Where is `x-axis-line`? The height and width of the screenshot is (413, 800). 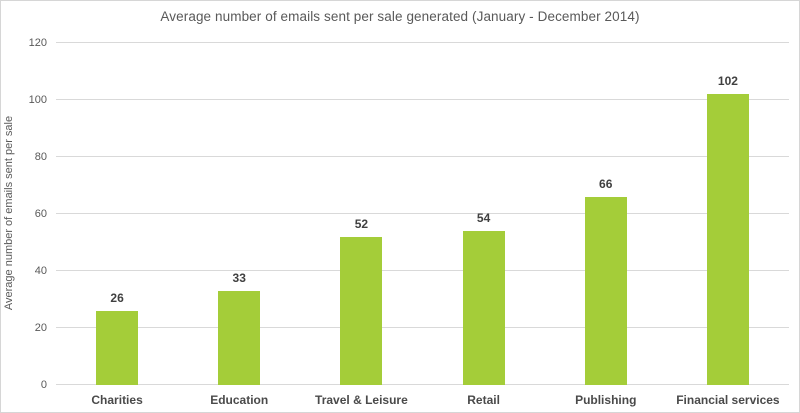 x-axis-line is located at coordinates (422, 384).